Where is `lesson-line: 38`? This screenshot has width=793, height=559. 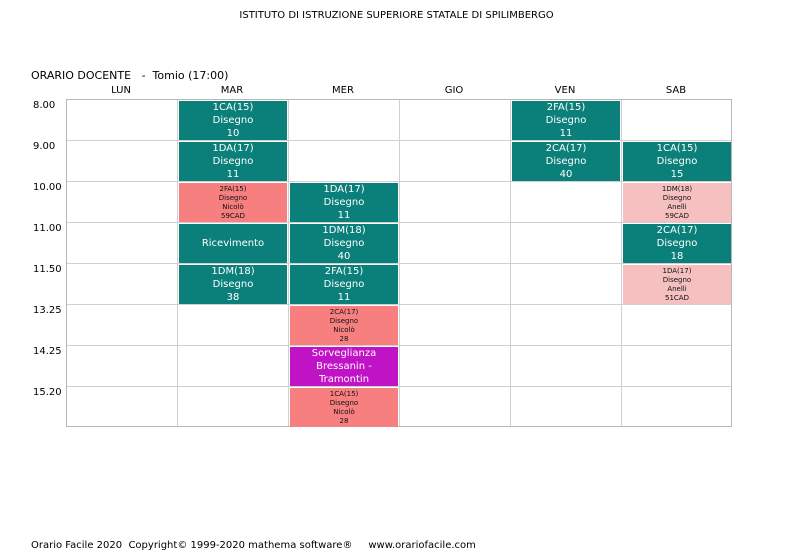 lesson-line: 38 is located at coordinates (233, 297).